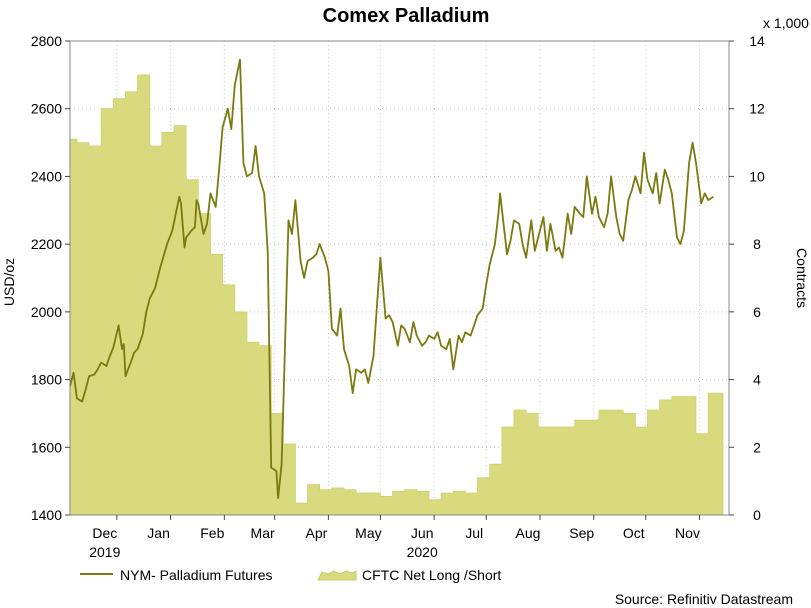 This screenshot has width=811, height=608. What do you see at coordinates (46, 380) in the screenshot?
I see `y-tick-label: 1800` at bounding box center [46, 380].